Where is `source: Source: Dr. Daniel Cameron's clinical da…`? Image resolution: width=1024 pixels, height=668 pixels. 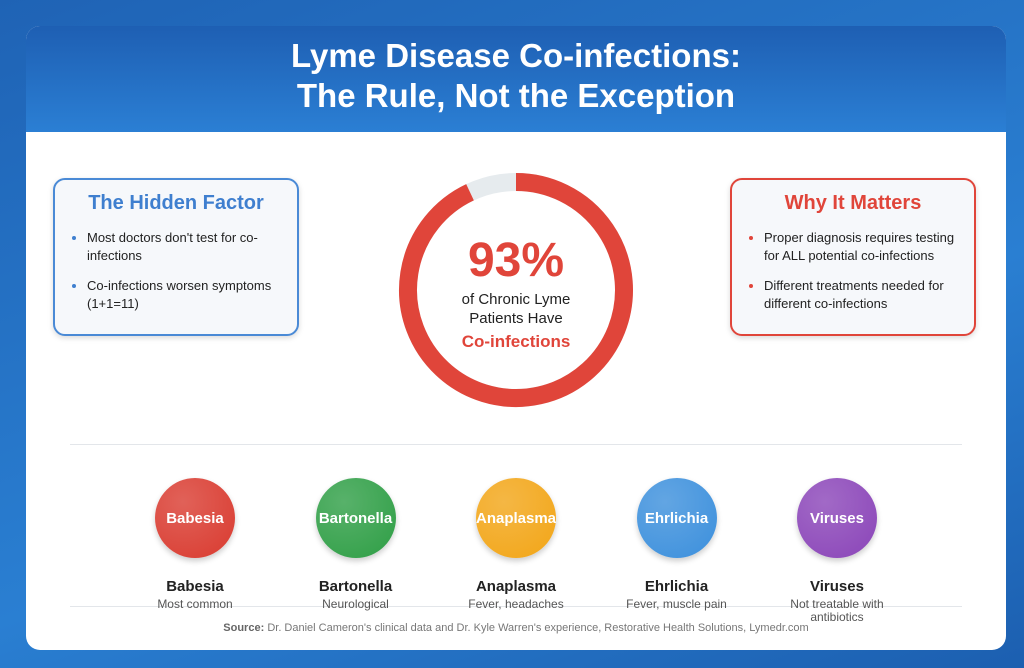 source: Source: Dr. Daniel Cameron's clinical da… is located at coordinates (516, 628).